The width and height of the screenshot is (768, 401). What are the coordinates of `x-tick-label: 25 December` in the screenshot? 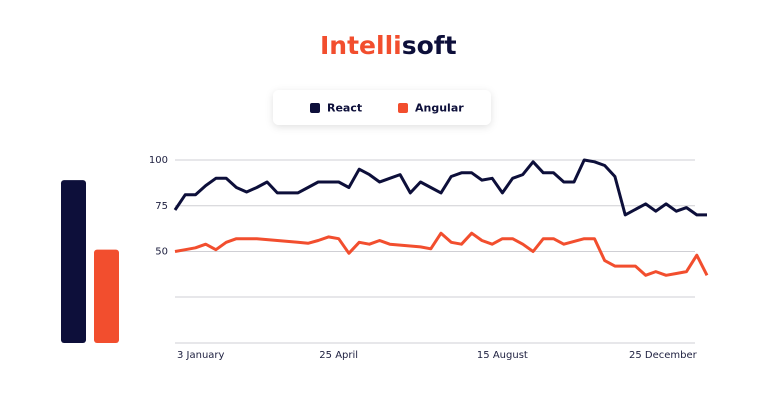 It's located at (663, 355).